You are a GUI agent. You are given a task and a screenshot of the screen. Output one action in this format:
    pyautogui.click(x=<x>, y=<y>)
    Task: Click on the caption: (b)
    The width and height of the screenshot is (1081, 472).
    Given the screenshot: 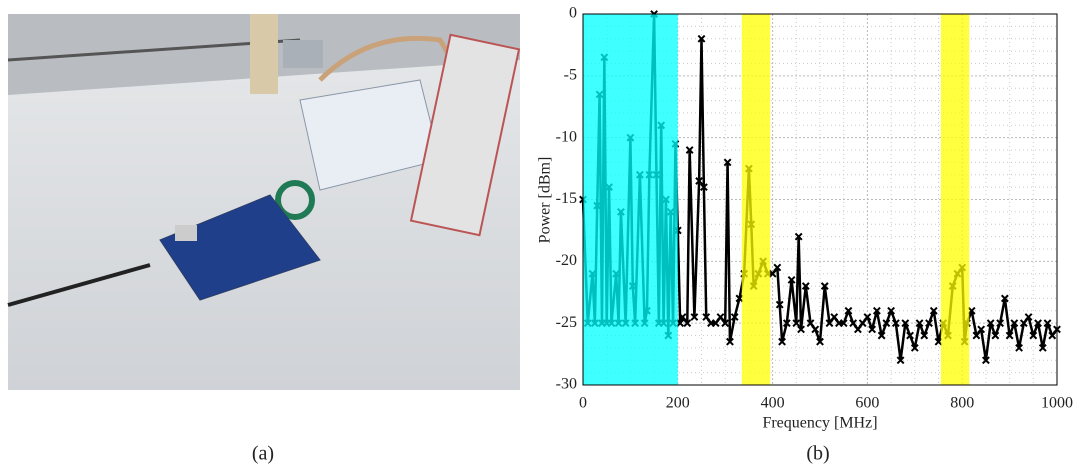 What is the action you would take?
    pyautogui.click(x=817, y=454)
    